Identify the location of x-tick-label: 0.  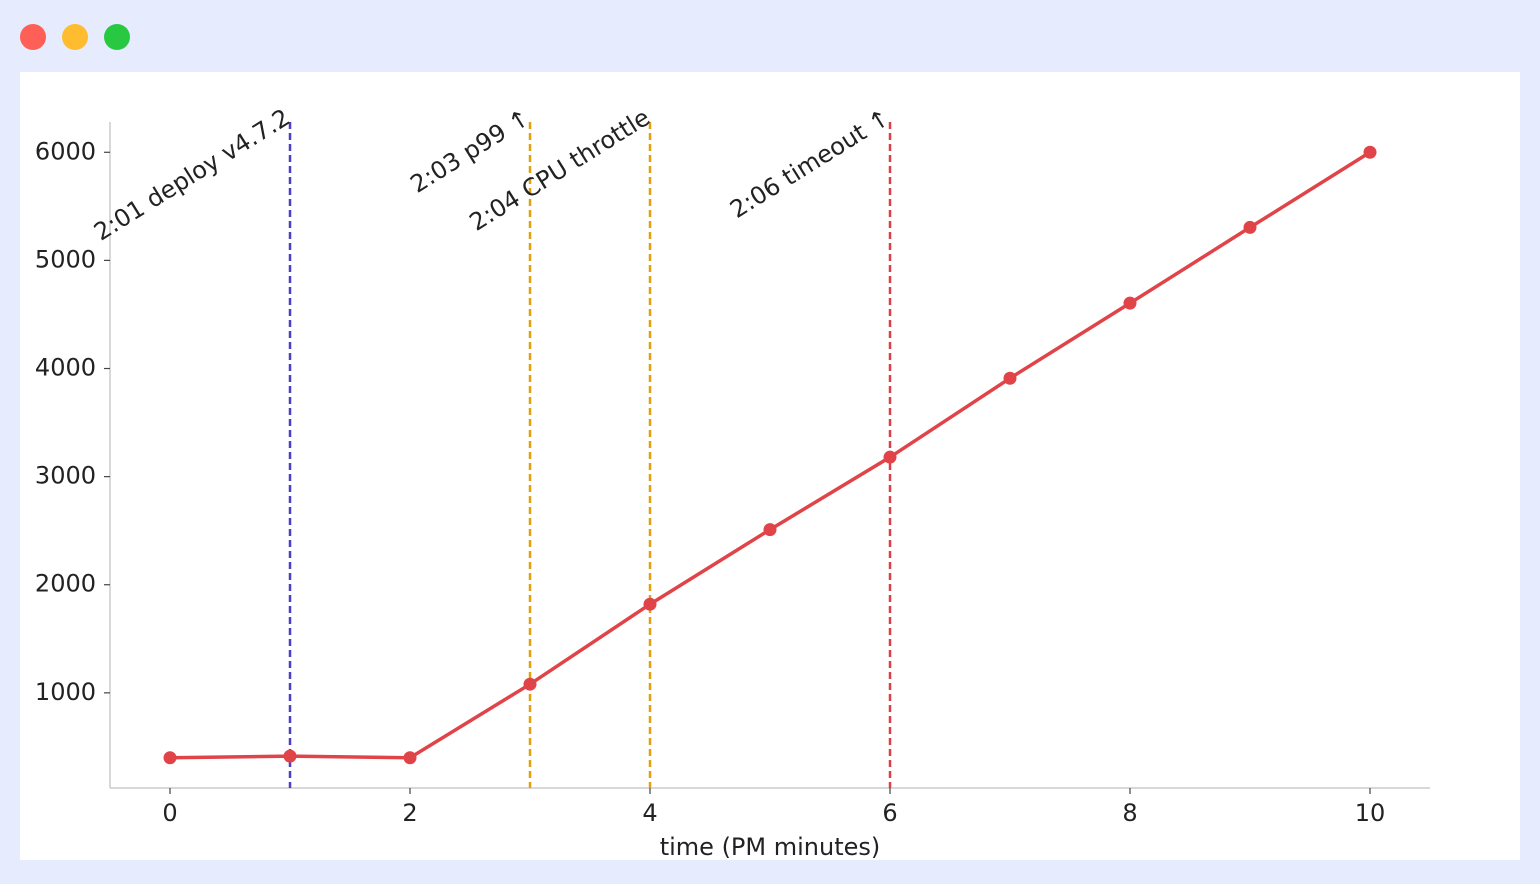
(169, 813).